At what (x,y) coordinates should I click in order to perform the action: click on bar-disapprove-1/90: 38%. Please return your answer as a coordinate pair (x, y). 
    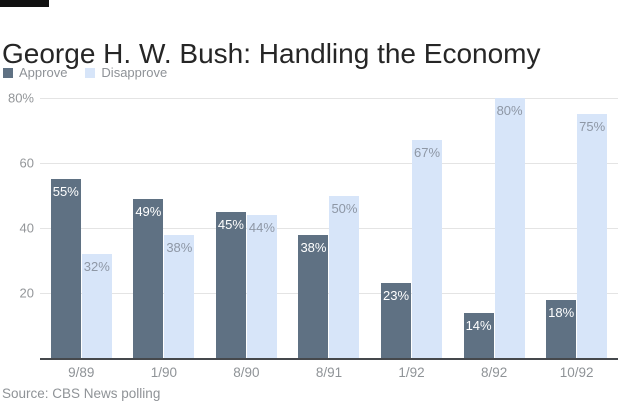
    Looking at the image, I should click on (179, 296).